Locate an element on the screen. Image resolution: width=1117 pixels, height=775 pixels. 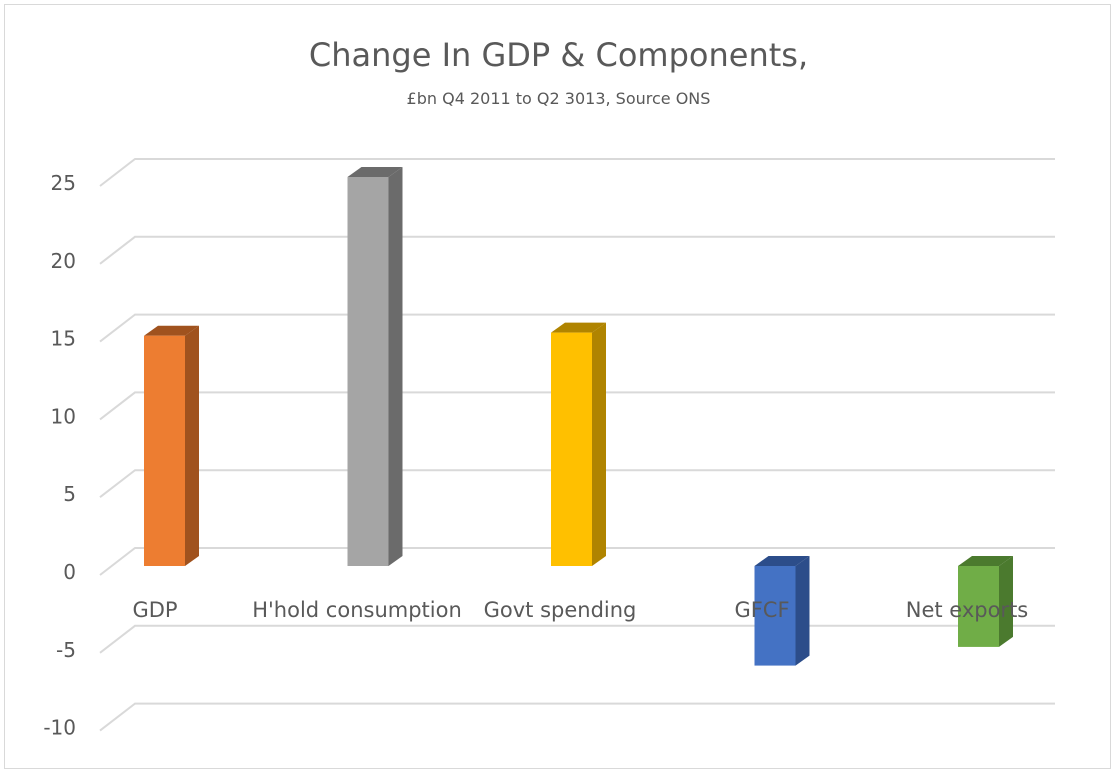
chart-title: Change In GDP & Components, is located at coordinates (558, 55).